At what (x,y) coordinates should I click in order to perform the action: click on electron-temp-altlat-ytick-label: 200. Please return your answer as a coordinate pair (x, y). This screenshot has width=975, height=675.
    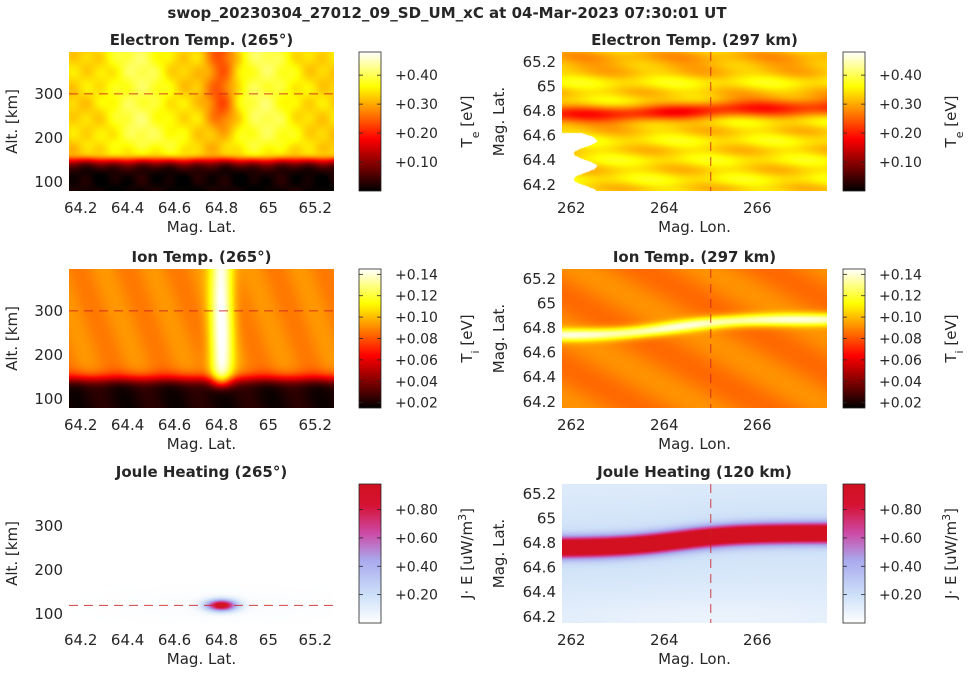
    Looking at the image, I should click on (48, 138).